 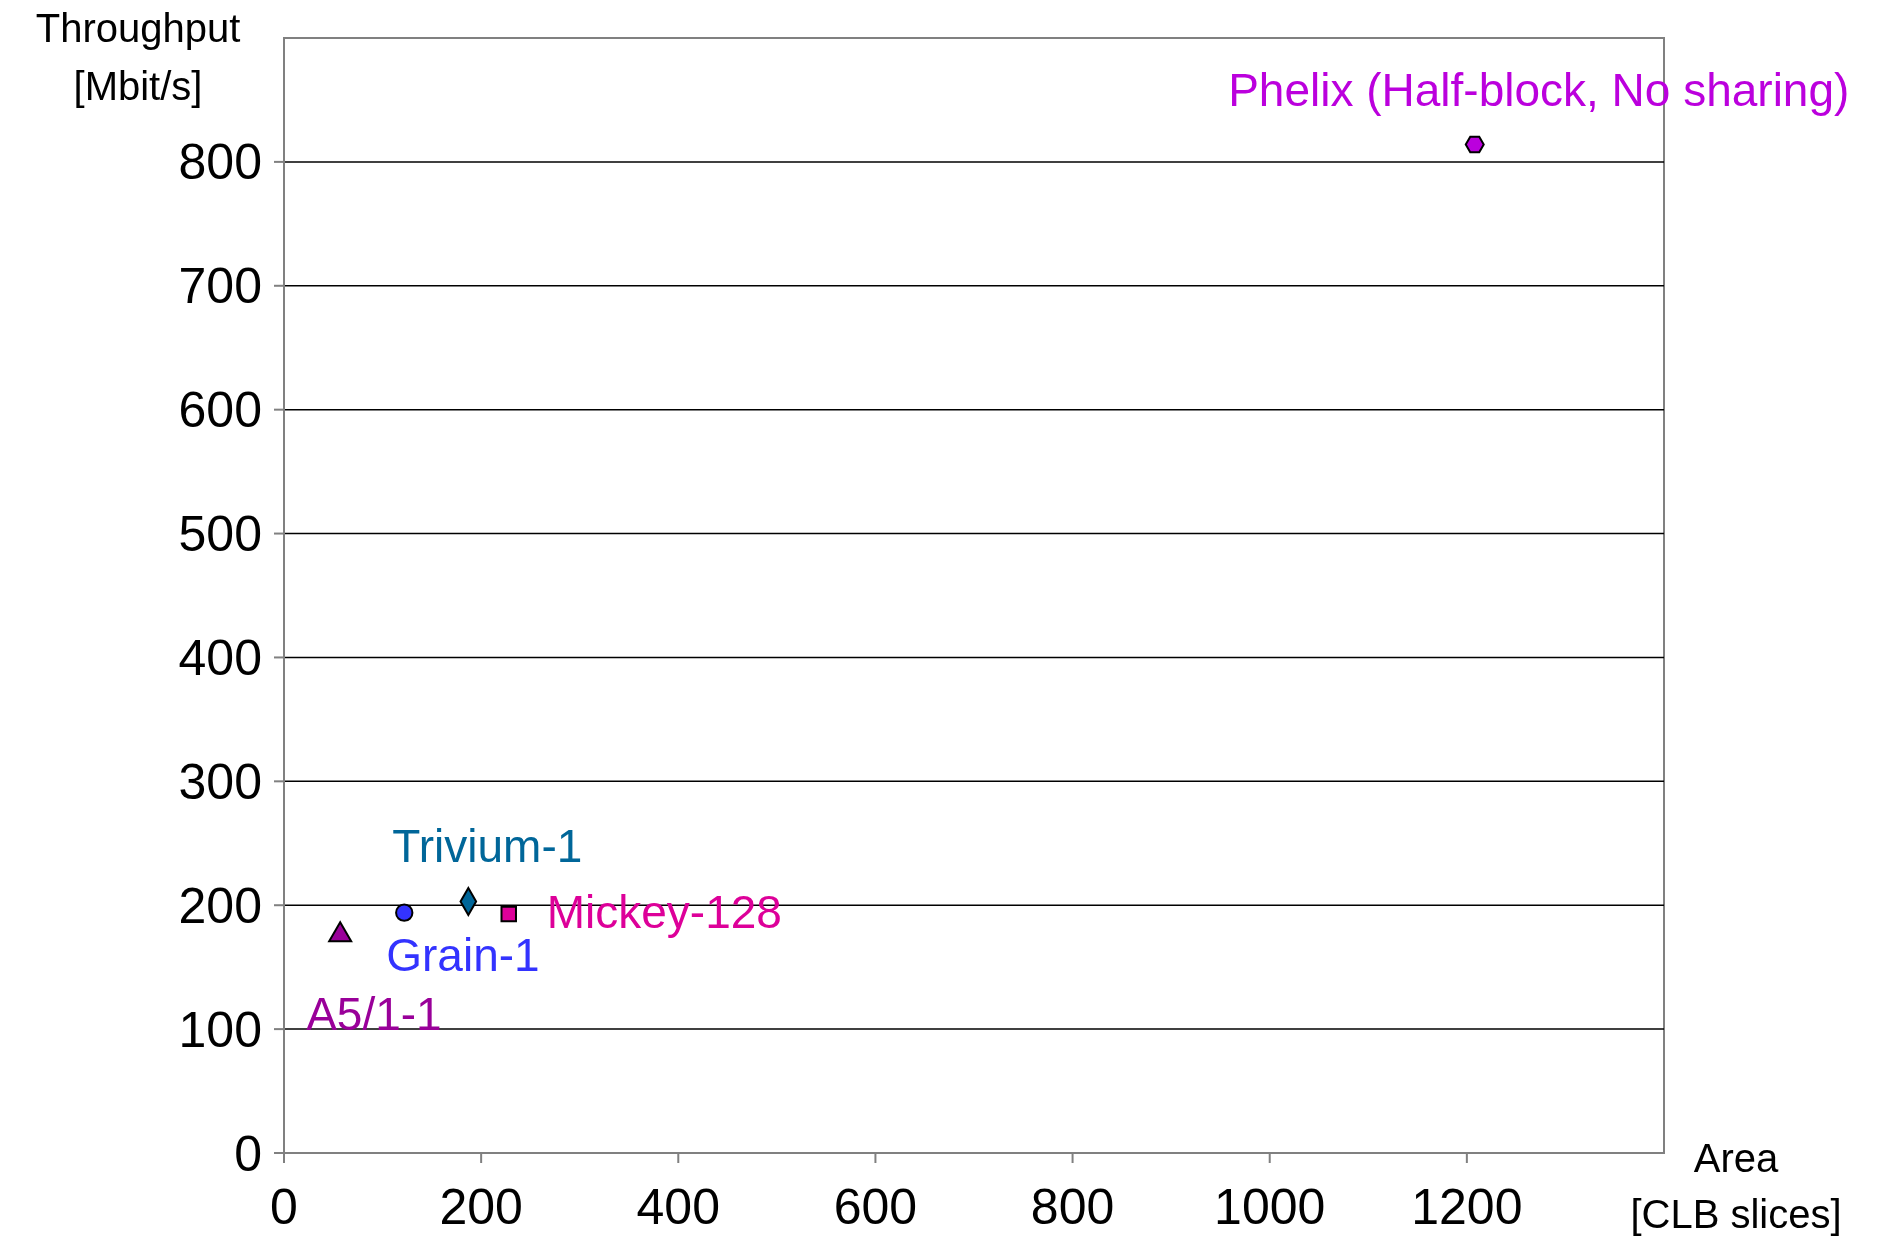 I want to click on x-tick-label: 1200, so click(x=1467, y=1207).